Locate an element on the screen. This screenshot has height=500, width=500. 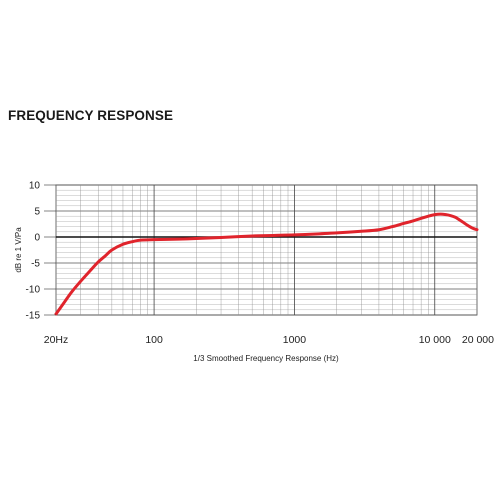
x-axis-label: 1/3 Smoothed Frequency Response (Hz) is located at coordinates (266, 358).